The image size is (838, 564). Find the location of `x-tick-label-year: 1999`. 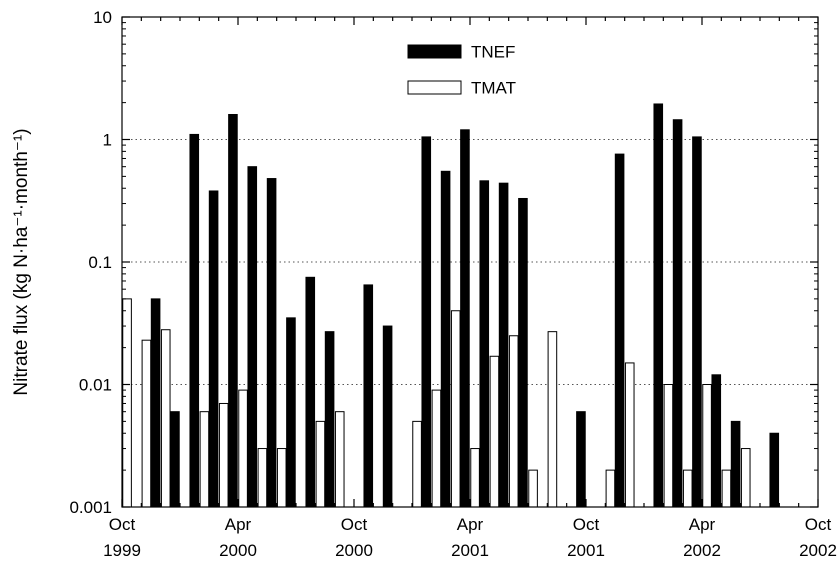

x-tick-label-year: 1999 is located at coordinates (122, 550).